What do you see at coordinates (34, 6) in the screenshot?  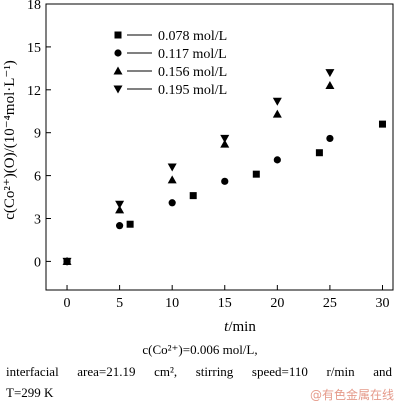 I see `y-tick-label: 18` at bounding box center [34, 6].